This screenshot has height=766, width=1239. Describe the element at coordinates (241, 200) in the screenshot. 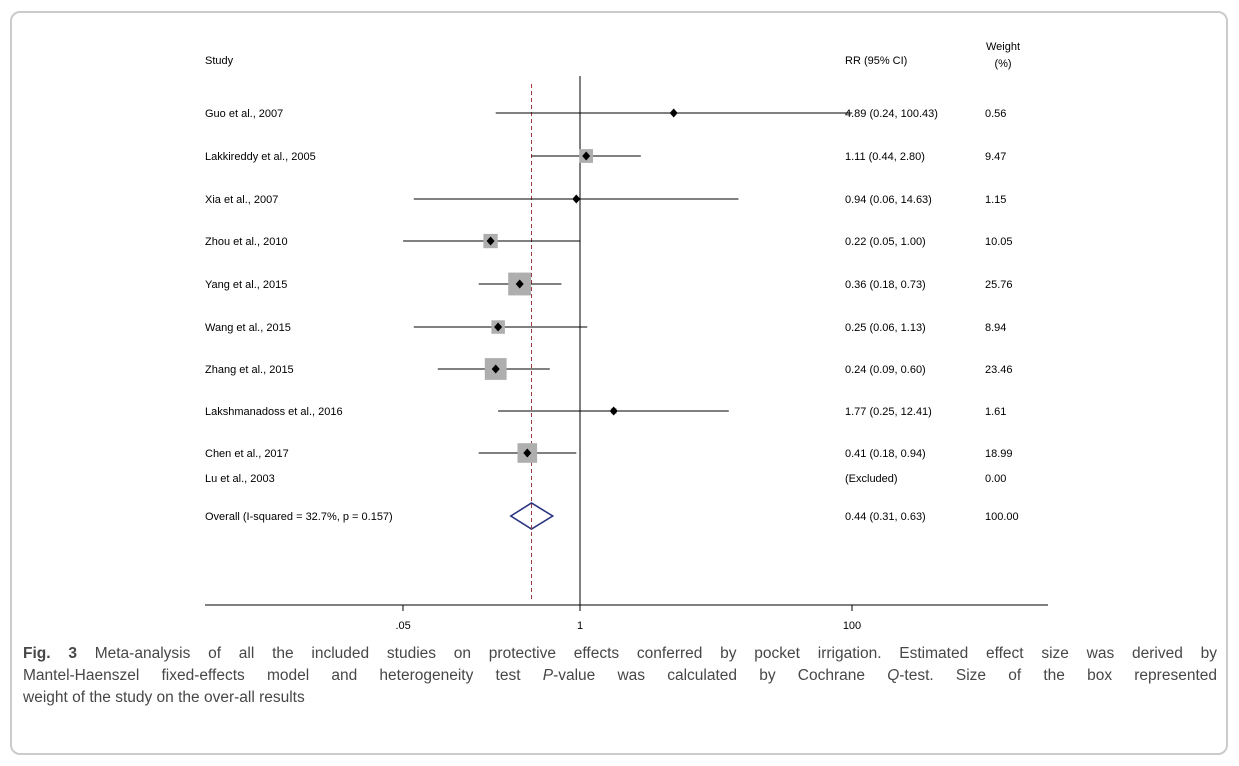

I see `study-label: Xia et al., 2007` at that location.